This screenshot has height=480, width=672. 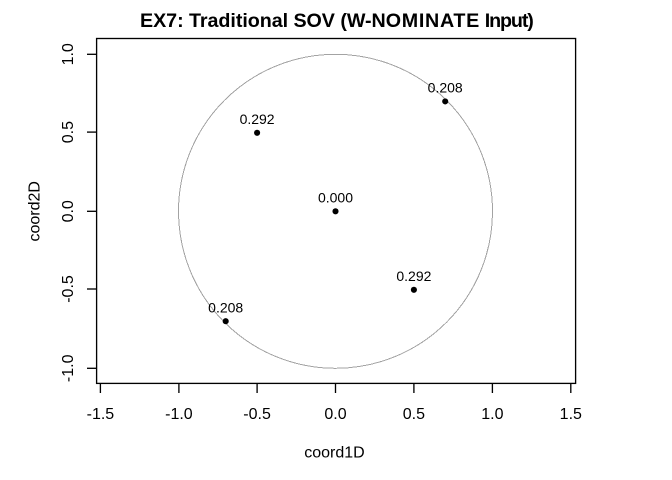 What do you see at coordinates (571, 414) in the screenshot?
I see `svg-text: 1.5` at bounding box center [571, 414].